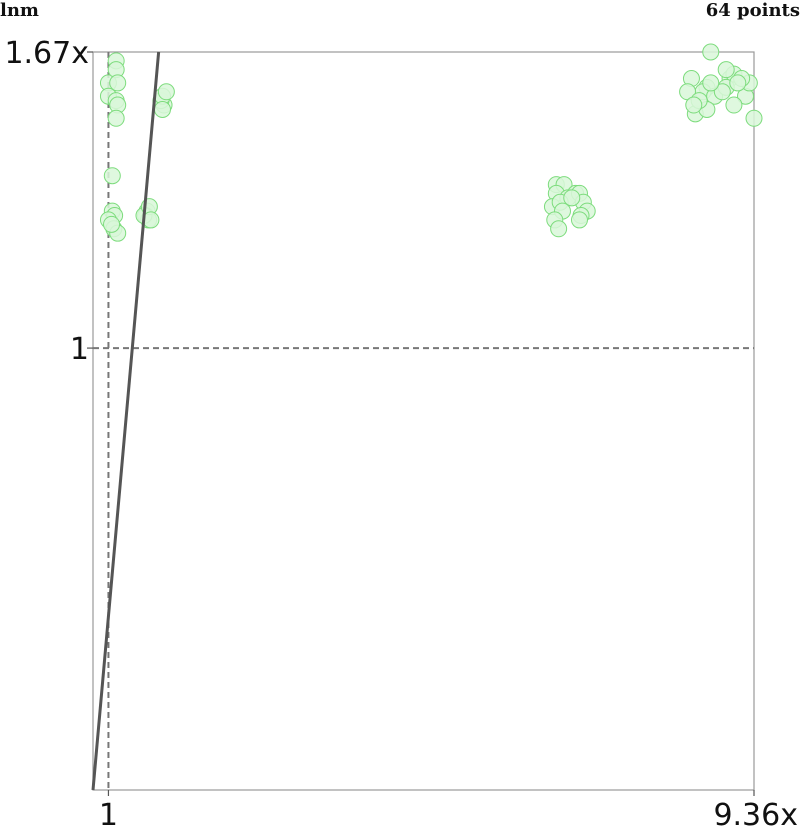  I want to click on chart-right-label: 64 points, so click(752, 10).